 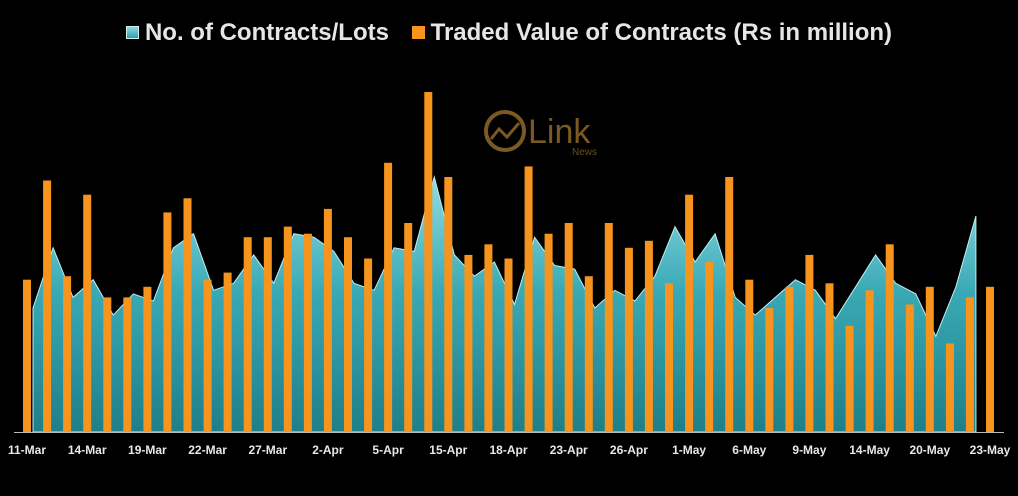 What do you see at coordinates (27, 450) in the screenshot?
I see `x-tick-label: 11-Mar` at bounding box center [27, 450].